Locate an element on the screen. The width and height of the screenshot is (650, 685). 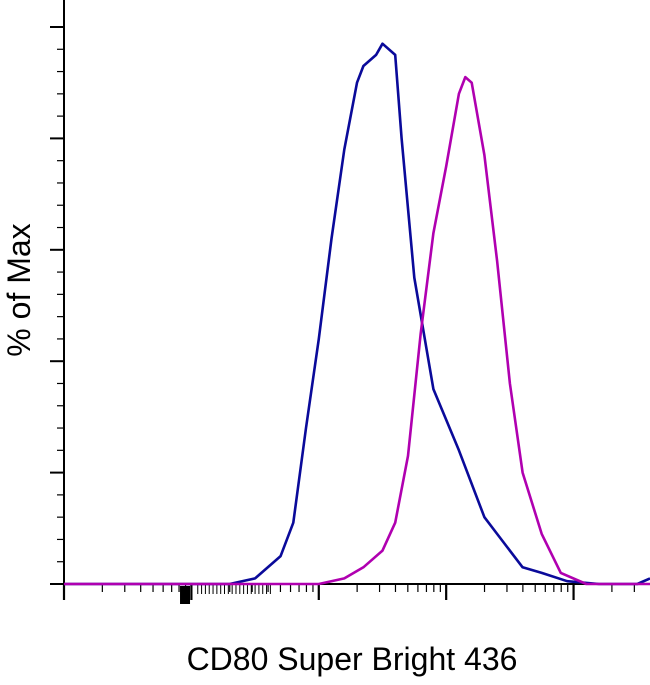
x-ticks is located at coordinates (348, 594).